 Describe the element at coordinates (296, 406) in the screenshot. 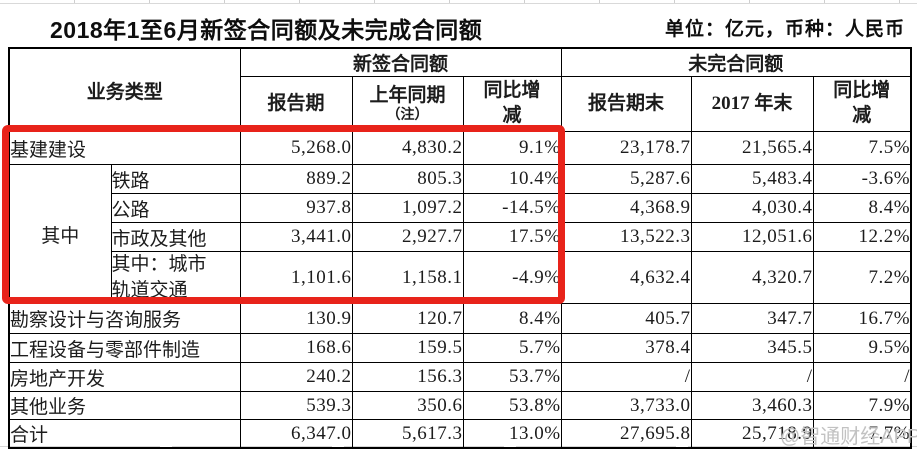

I see `cell-value: 539.3` at that location.